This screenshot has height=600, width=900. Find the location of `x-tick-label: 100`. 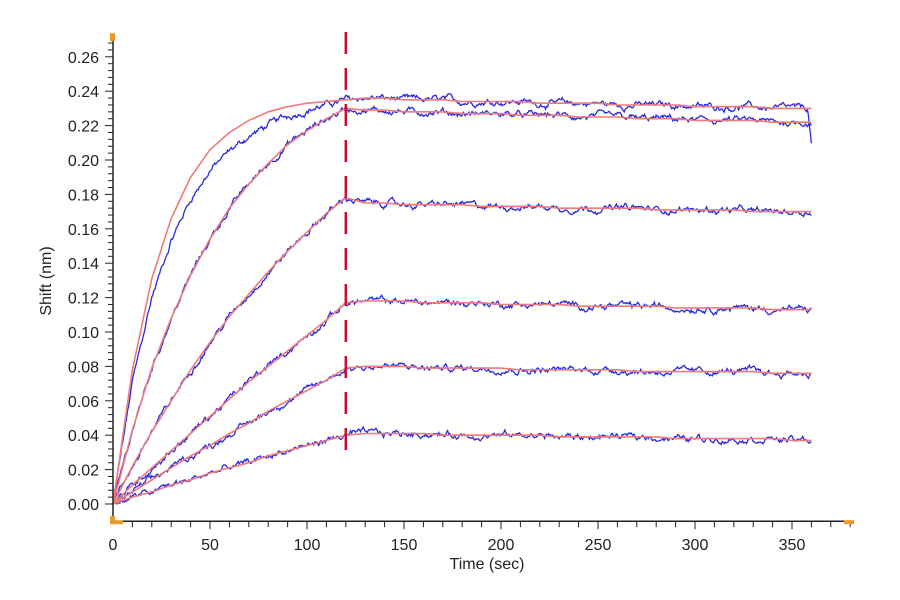

x-tick-label: 100 is located at coordinates (307, 545).